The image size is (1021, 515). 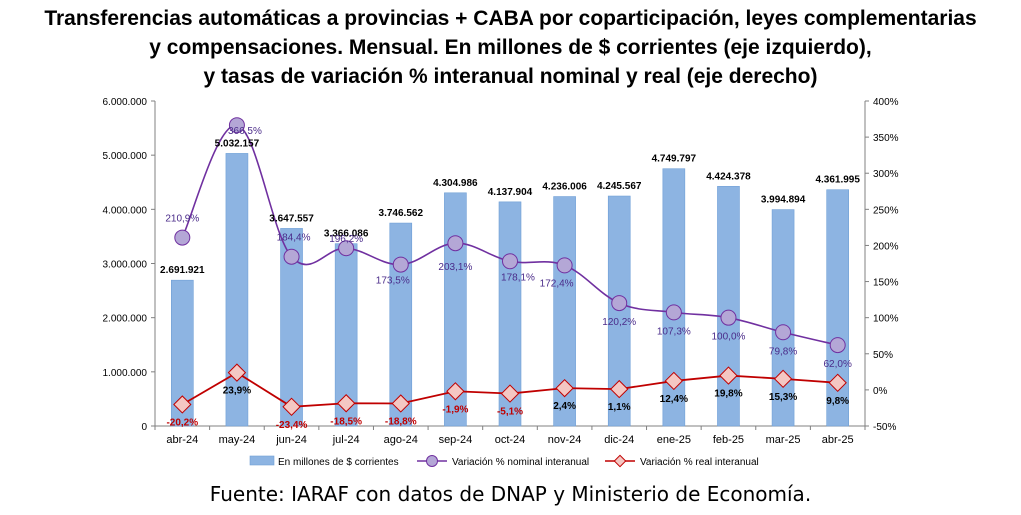 What do you see at coordinates (886, 319) in the screenshot?
I see `right-axis-tick-label: 100%` at bounding box center [886, 319].